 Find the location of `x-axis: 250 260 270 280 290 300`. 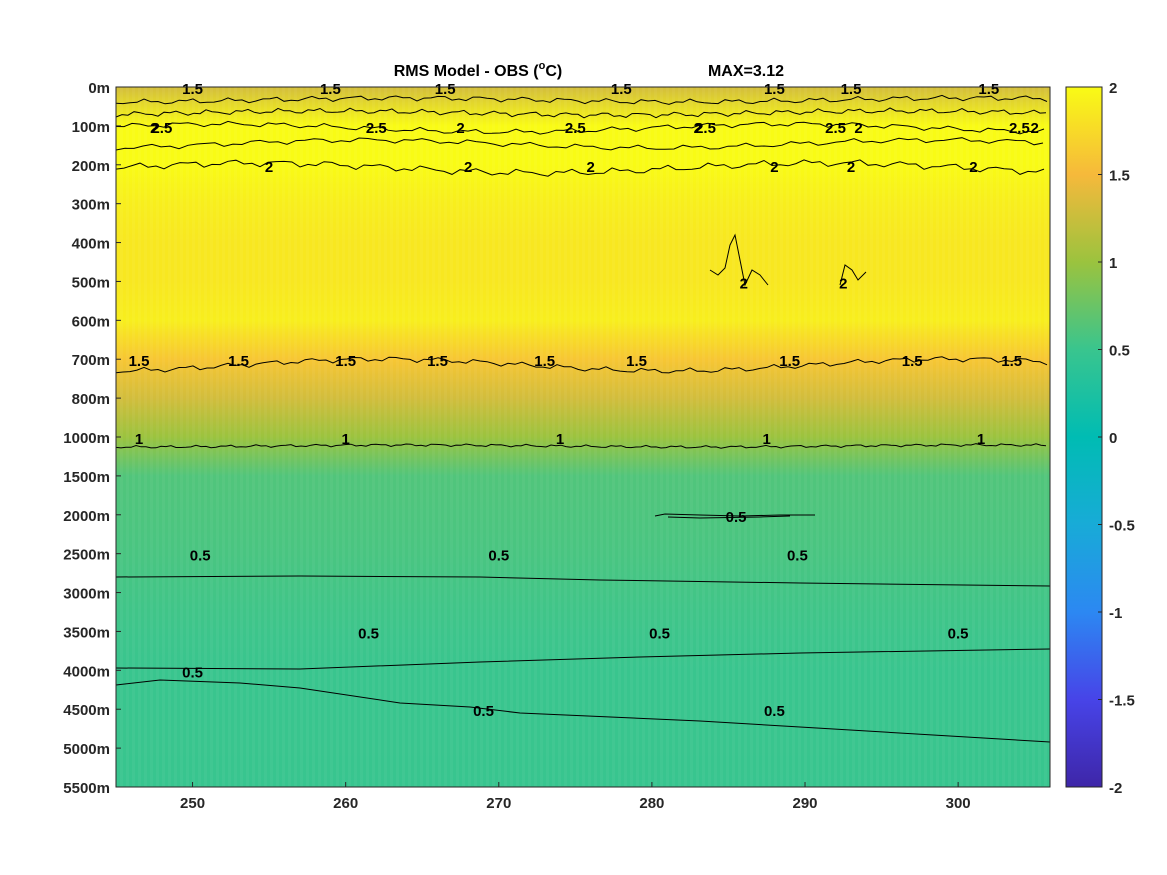

x-axis: 250 260 270 280 290 300 is located at coordinates (575, 797).